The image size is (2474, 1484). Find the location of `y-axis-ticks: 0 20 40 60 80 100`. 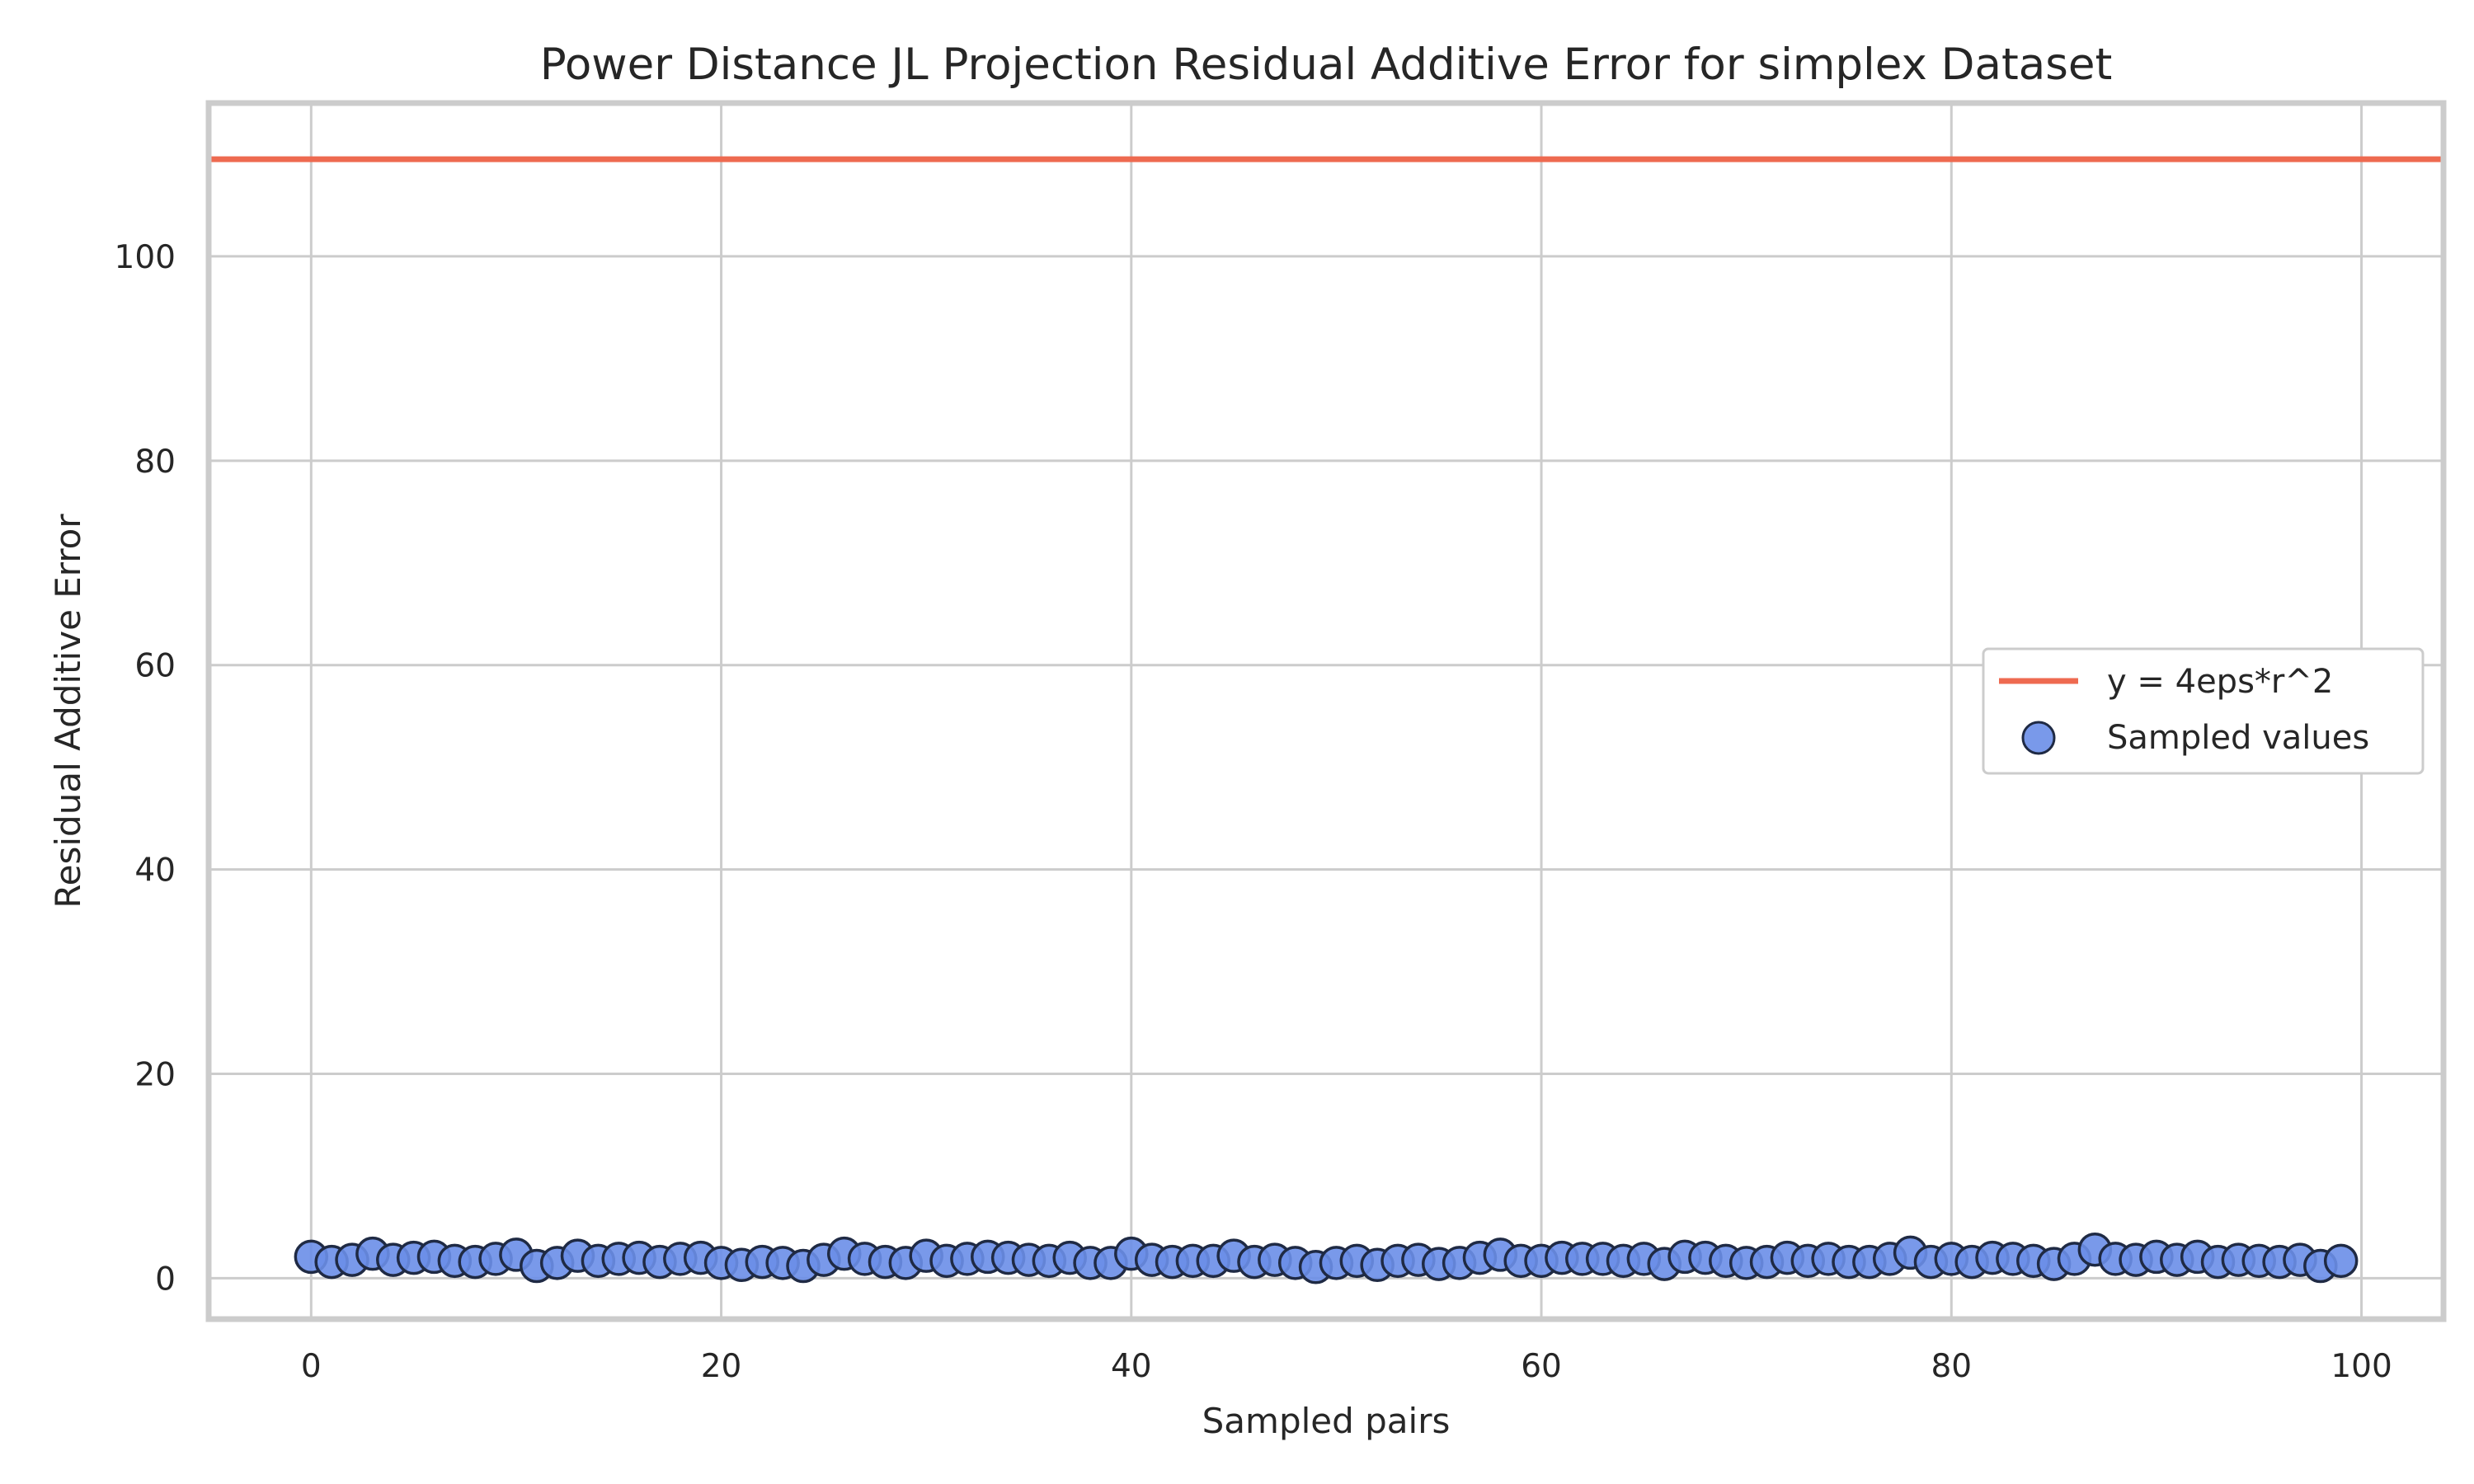

y-axis-ticks: 0 20 40 60 80 100 is located at coordinates (145, 768).